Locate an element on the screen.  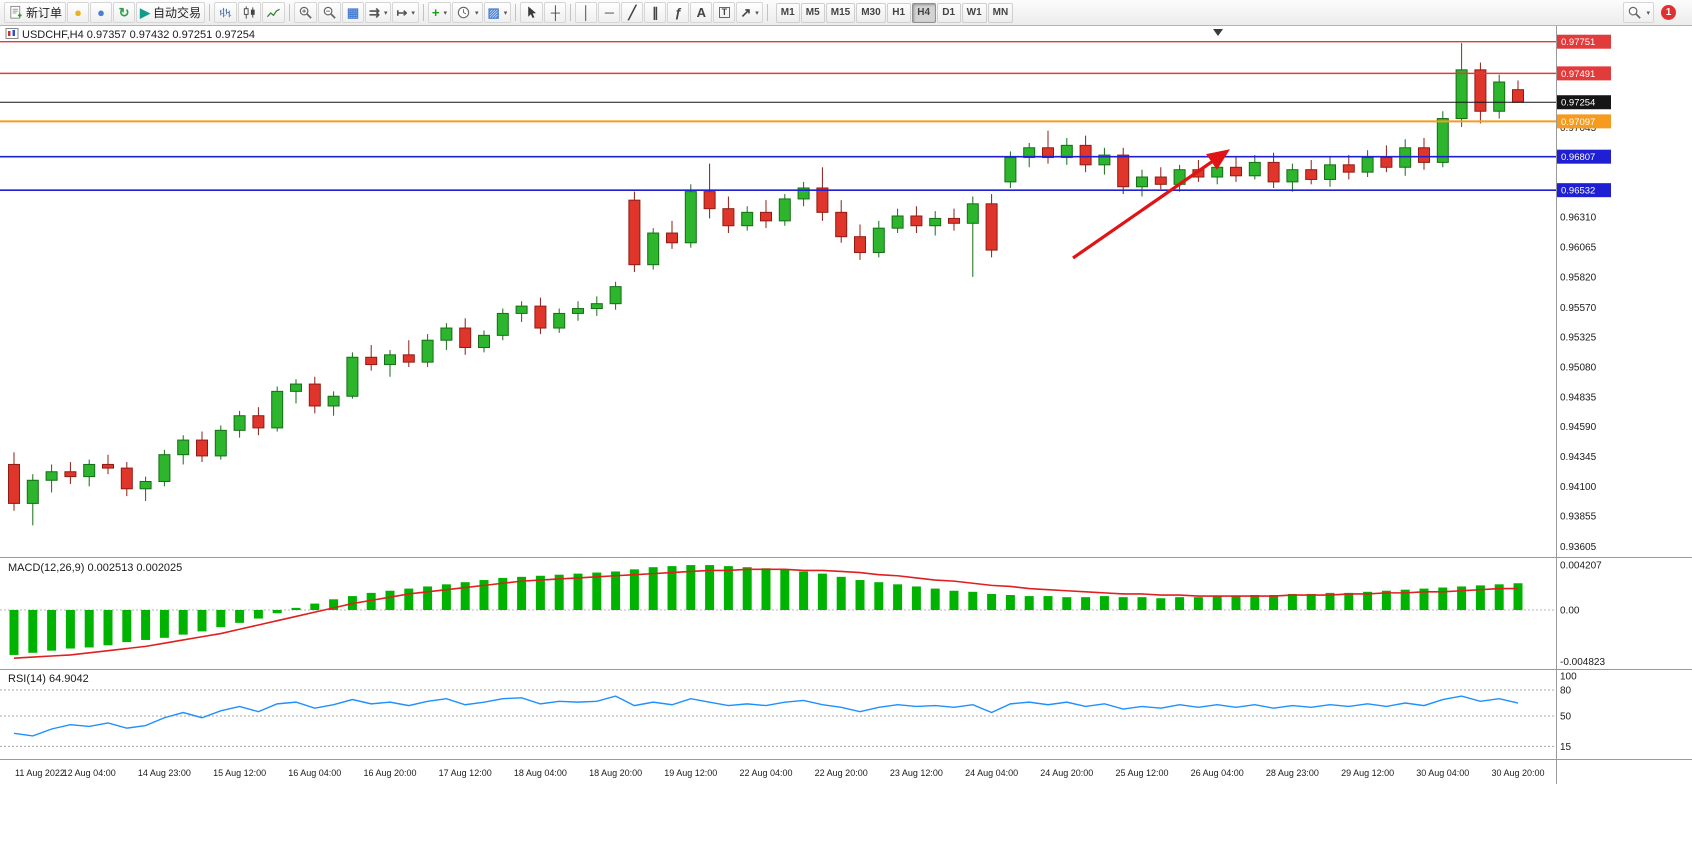
timeframe-m30: M30 is located at coordinates (871, 12).